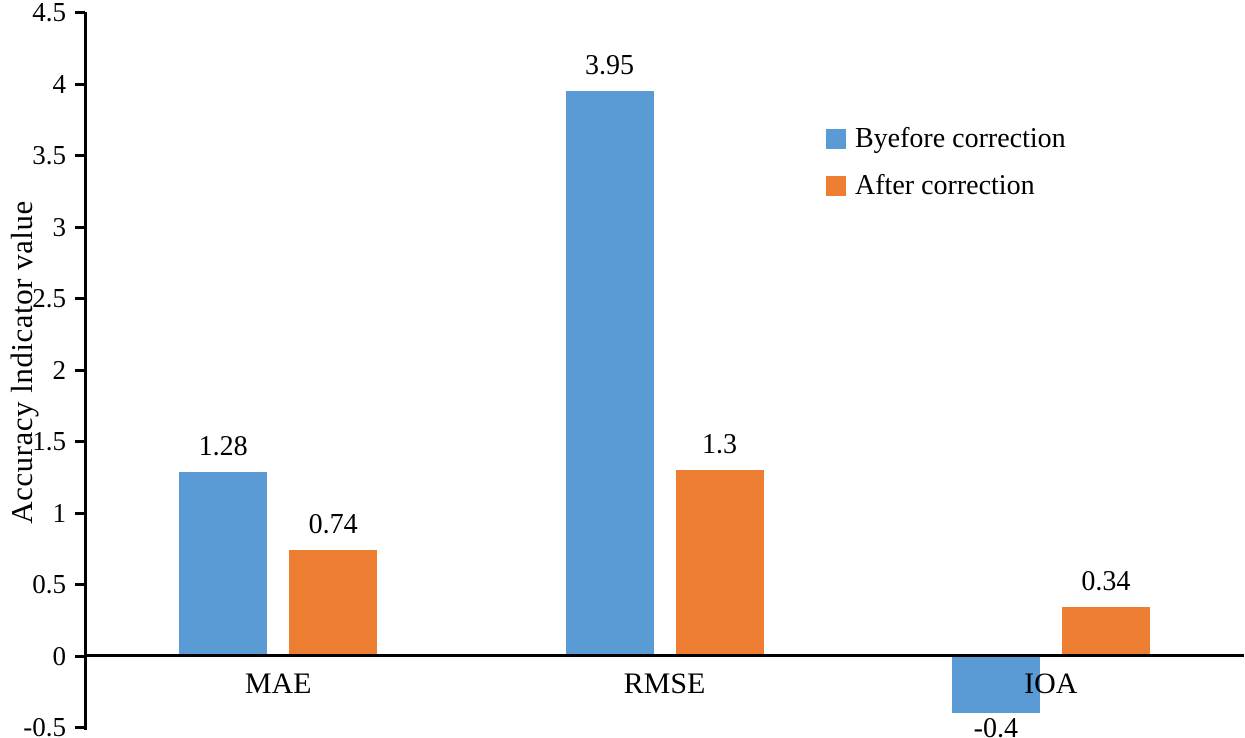  What do you see at coordinates (1051, 683) in the screenshot?
I see `x-category-label-ioa: IOA` at bounding box center [1051, 683].